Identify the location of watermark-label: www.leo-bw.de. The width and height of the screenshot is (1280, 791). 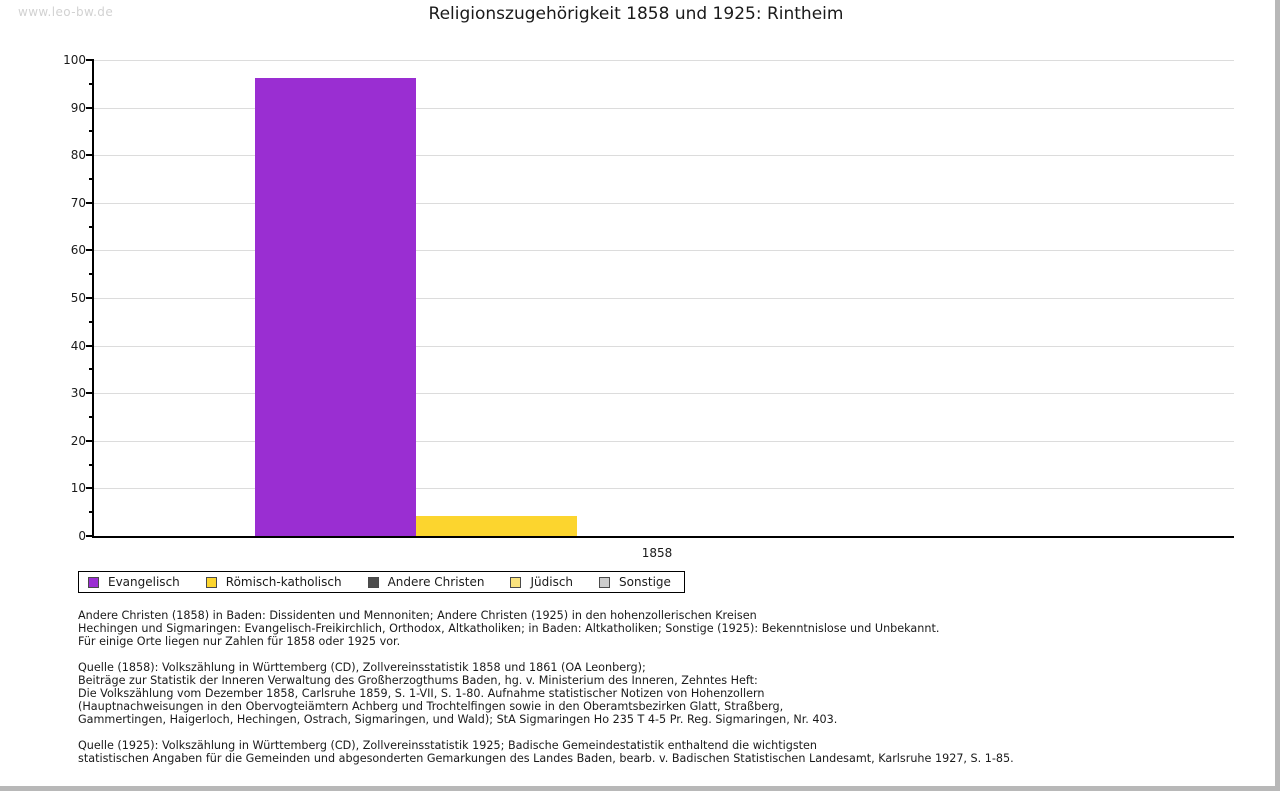
(66, 12).